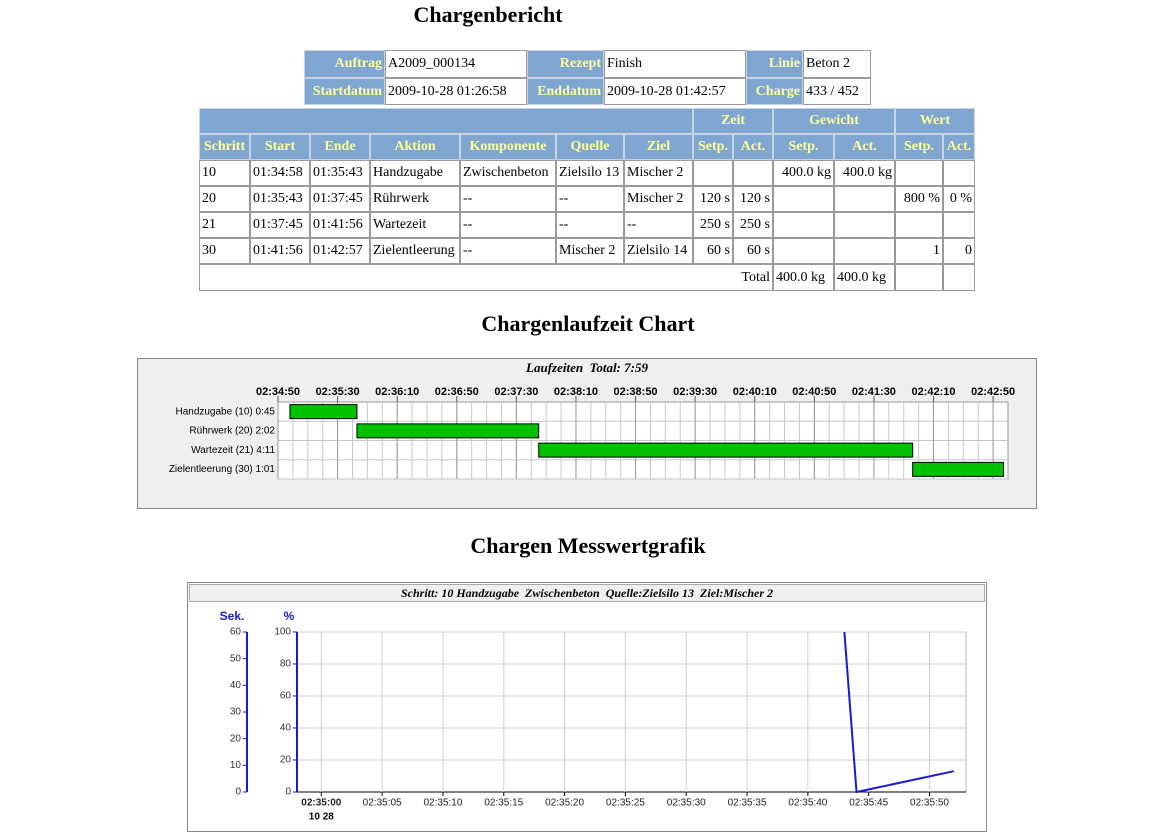  Describe the element at coordinates (868, 803) in the screenshot. I see `x-tick-label: 02:35:45` at that location.